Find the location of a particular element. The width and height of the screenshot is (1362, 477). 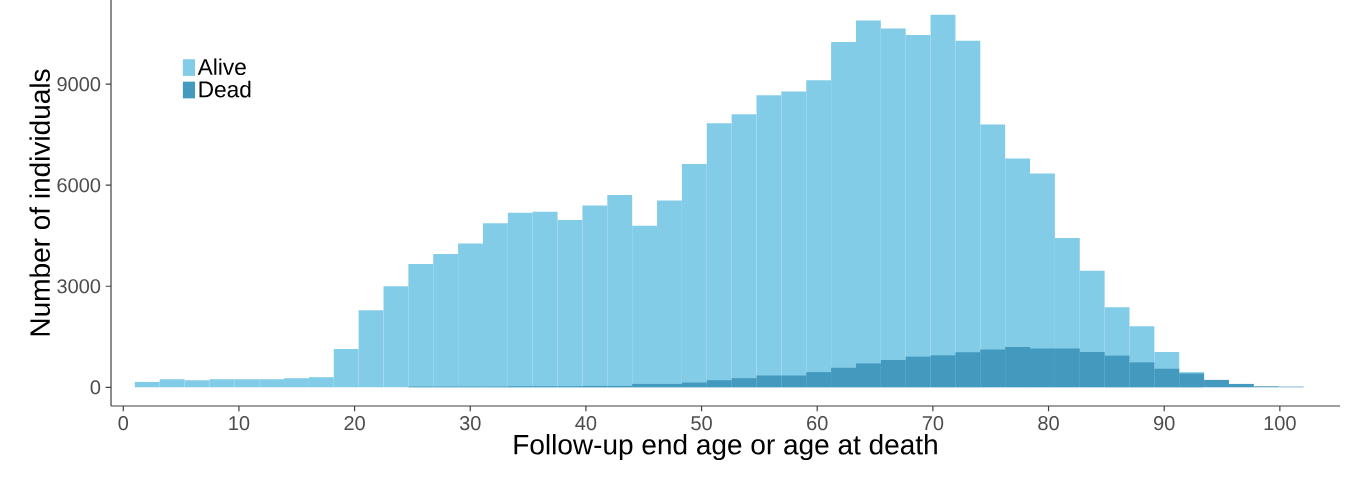

legend-label: Alive is located at coordinates (221, 67).